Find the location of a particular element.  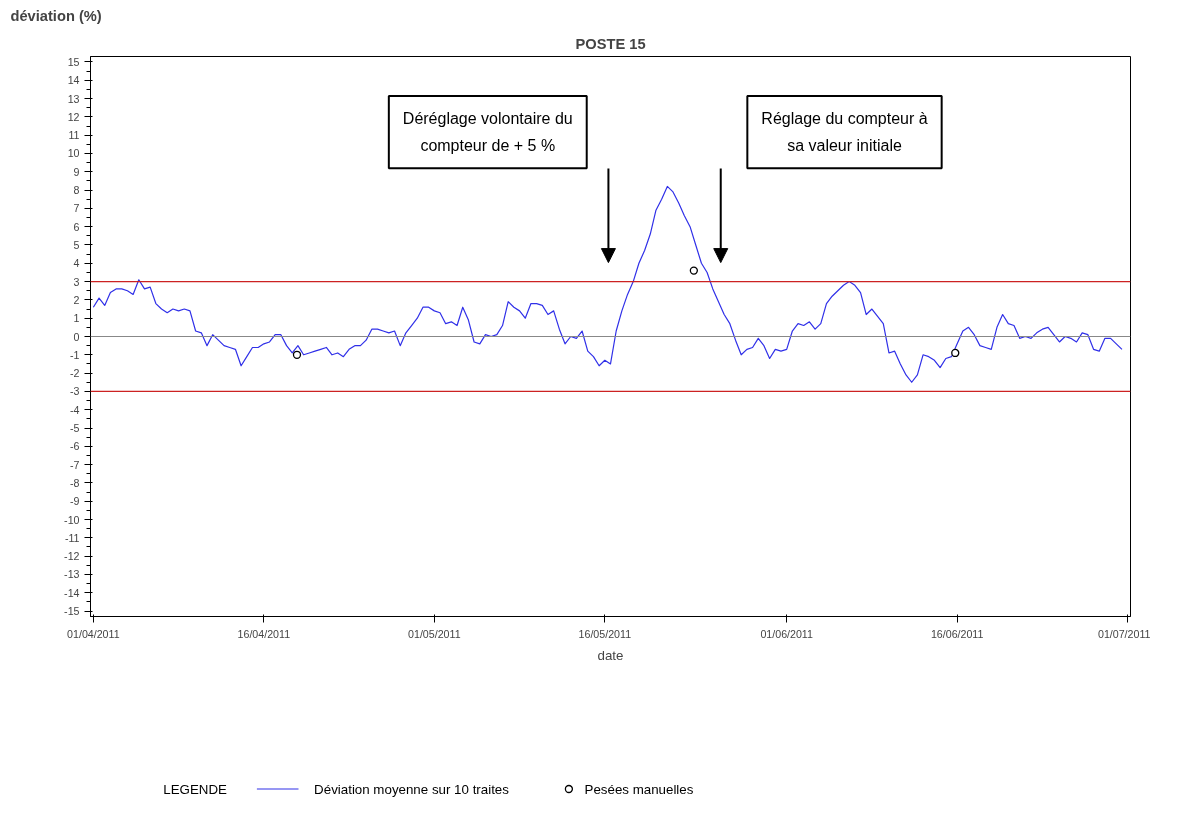

x-axis-title: date is located at coordinates (610, 655).